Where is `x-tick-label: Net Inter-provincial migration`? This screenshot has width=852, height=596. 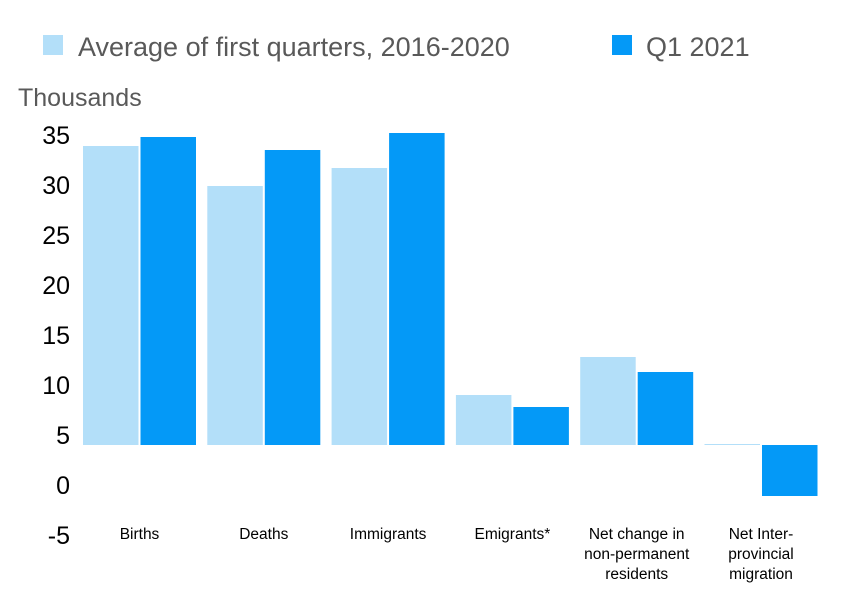
x-tick-label: Net Inter-provincial migration is located at coordinates (760, 554).